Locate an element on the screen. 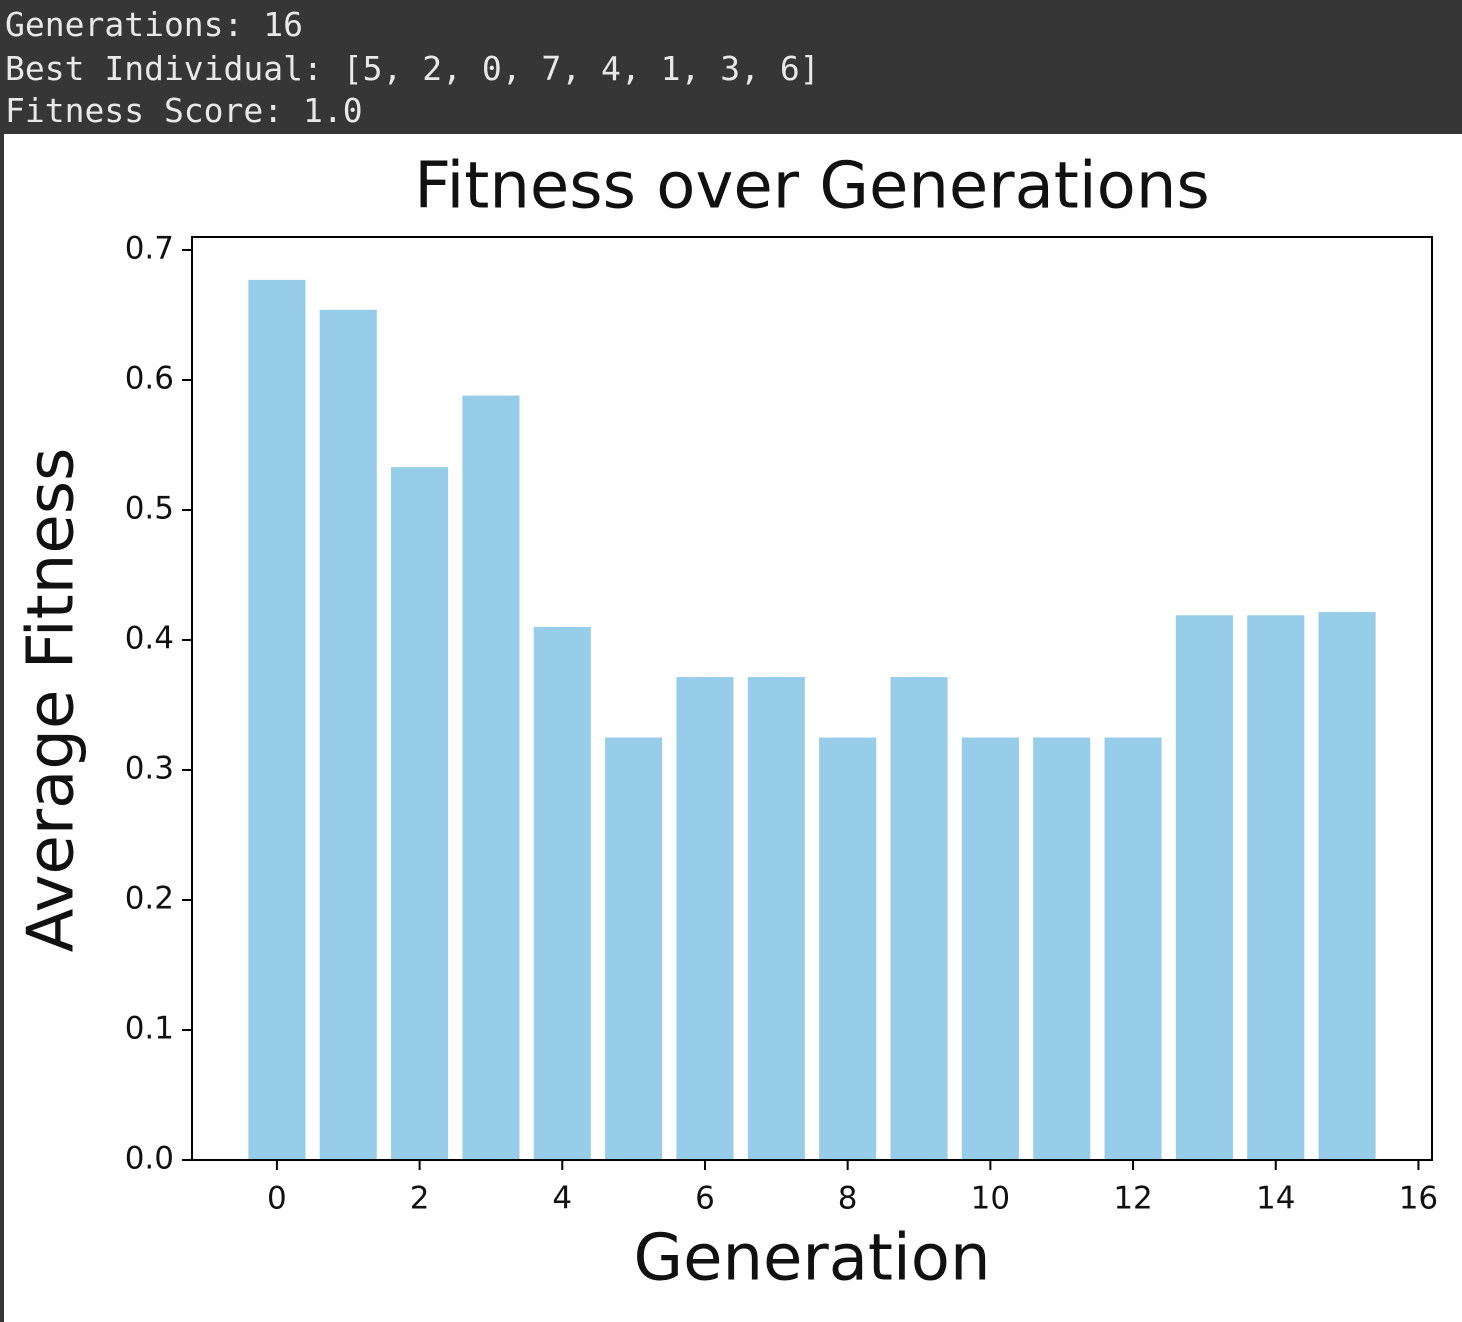 The width and height of the screenshot is (1462, 1322). chart-title: Fitness over Generations is located at coordinates (811, 187).